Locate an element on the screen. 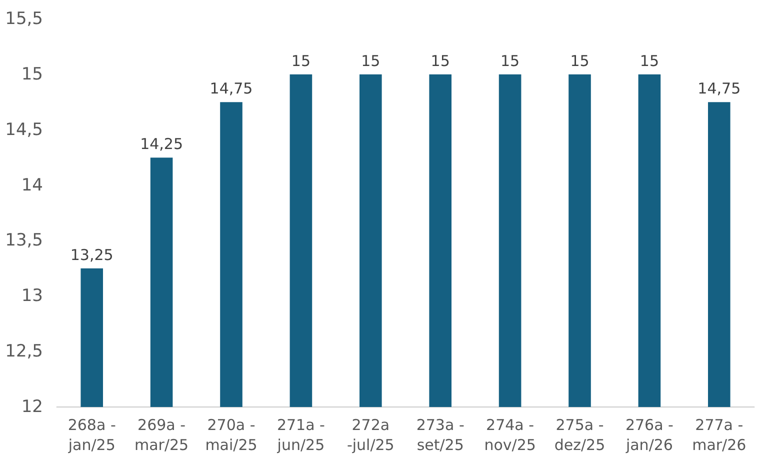 The image size is (768, 457). x-tick-label: 269a - mar/25 is located at coordinates (161, 435).